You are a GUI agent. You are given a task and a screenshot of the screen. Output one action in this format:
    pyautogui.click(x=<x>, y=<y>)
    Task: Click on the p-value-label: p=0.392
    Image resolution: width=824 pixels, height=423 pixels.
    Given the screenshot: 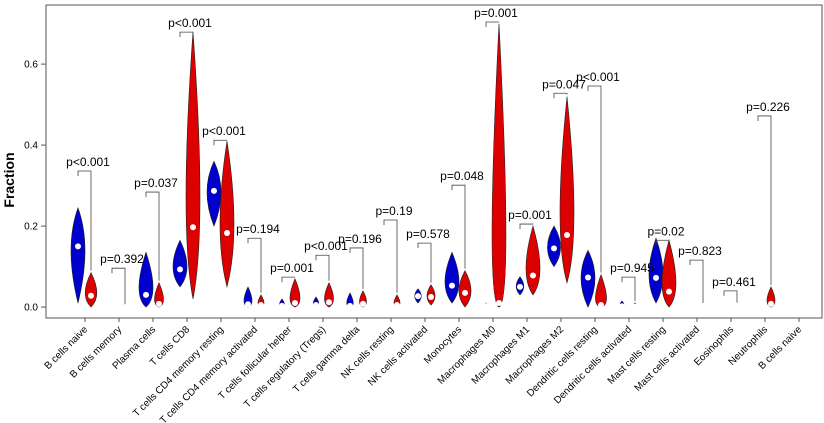 What is the action you would take?
    pyautogui.click(x=122, y=259)
    